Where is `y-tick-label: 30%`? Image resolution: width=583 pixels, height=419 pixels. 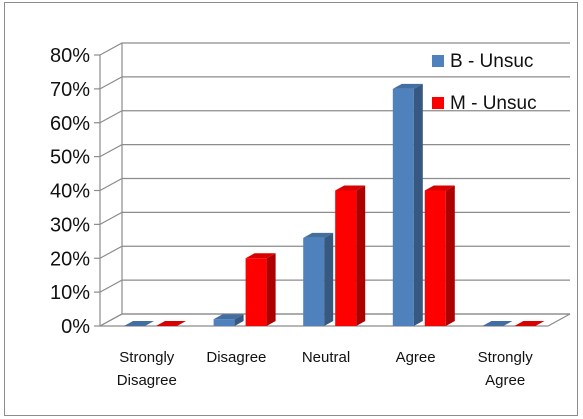 y-tick-label: 30% is located at coordinates (70, 225).